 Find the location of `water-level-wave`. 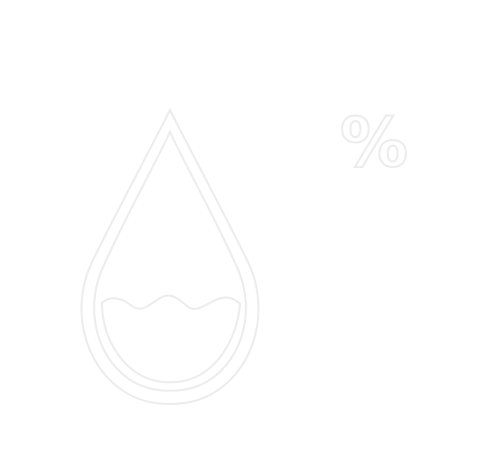

water-level-wave is located at coordinates (171, 339).